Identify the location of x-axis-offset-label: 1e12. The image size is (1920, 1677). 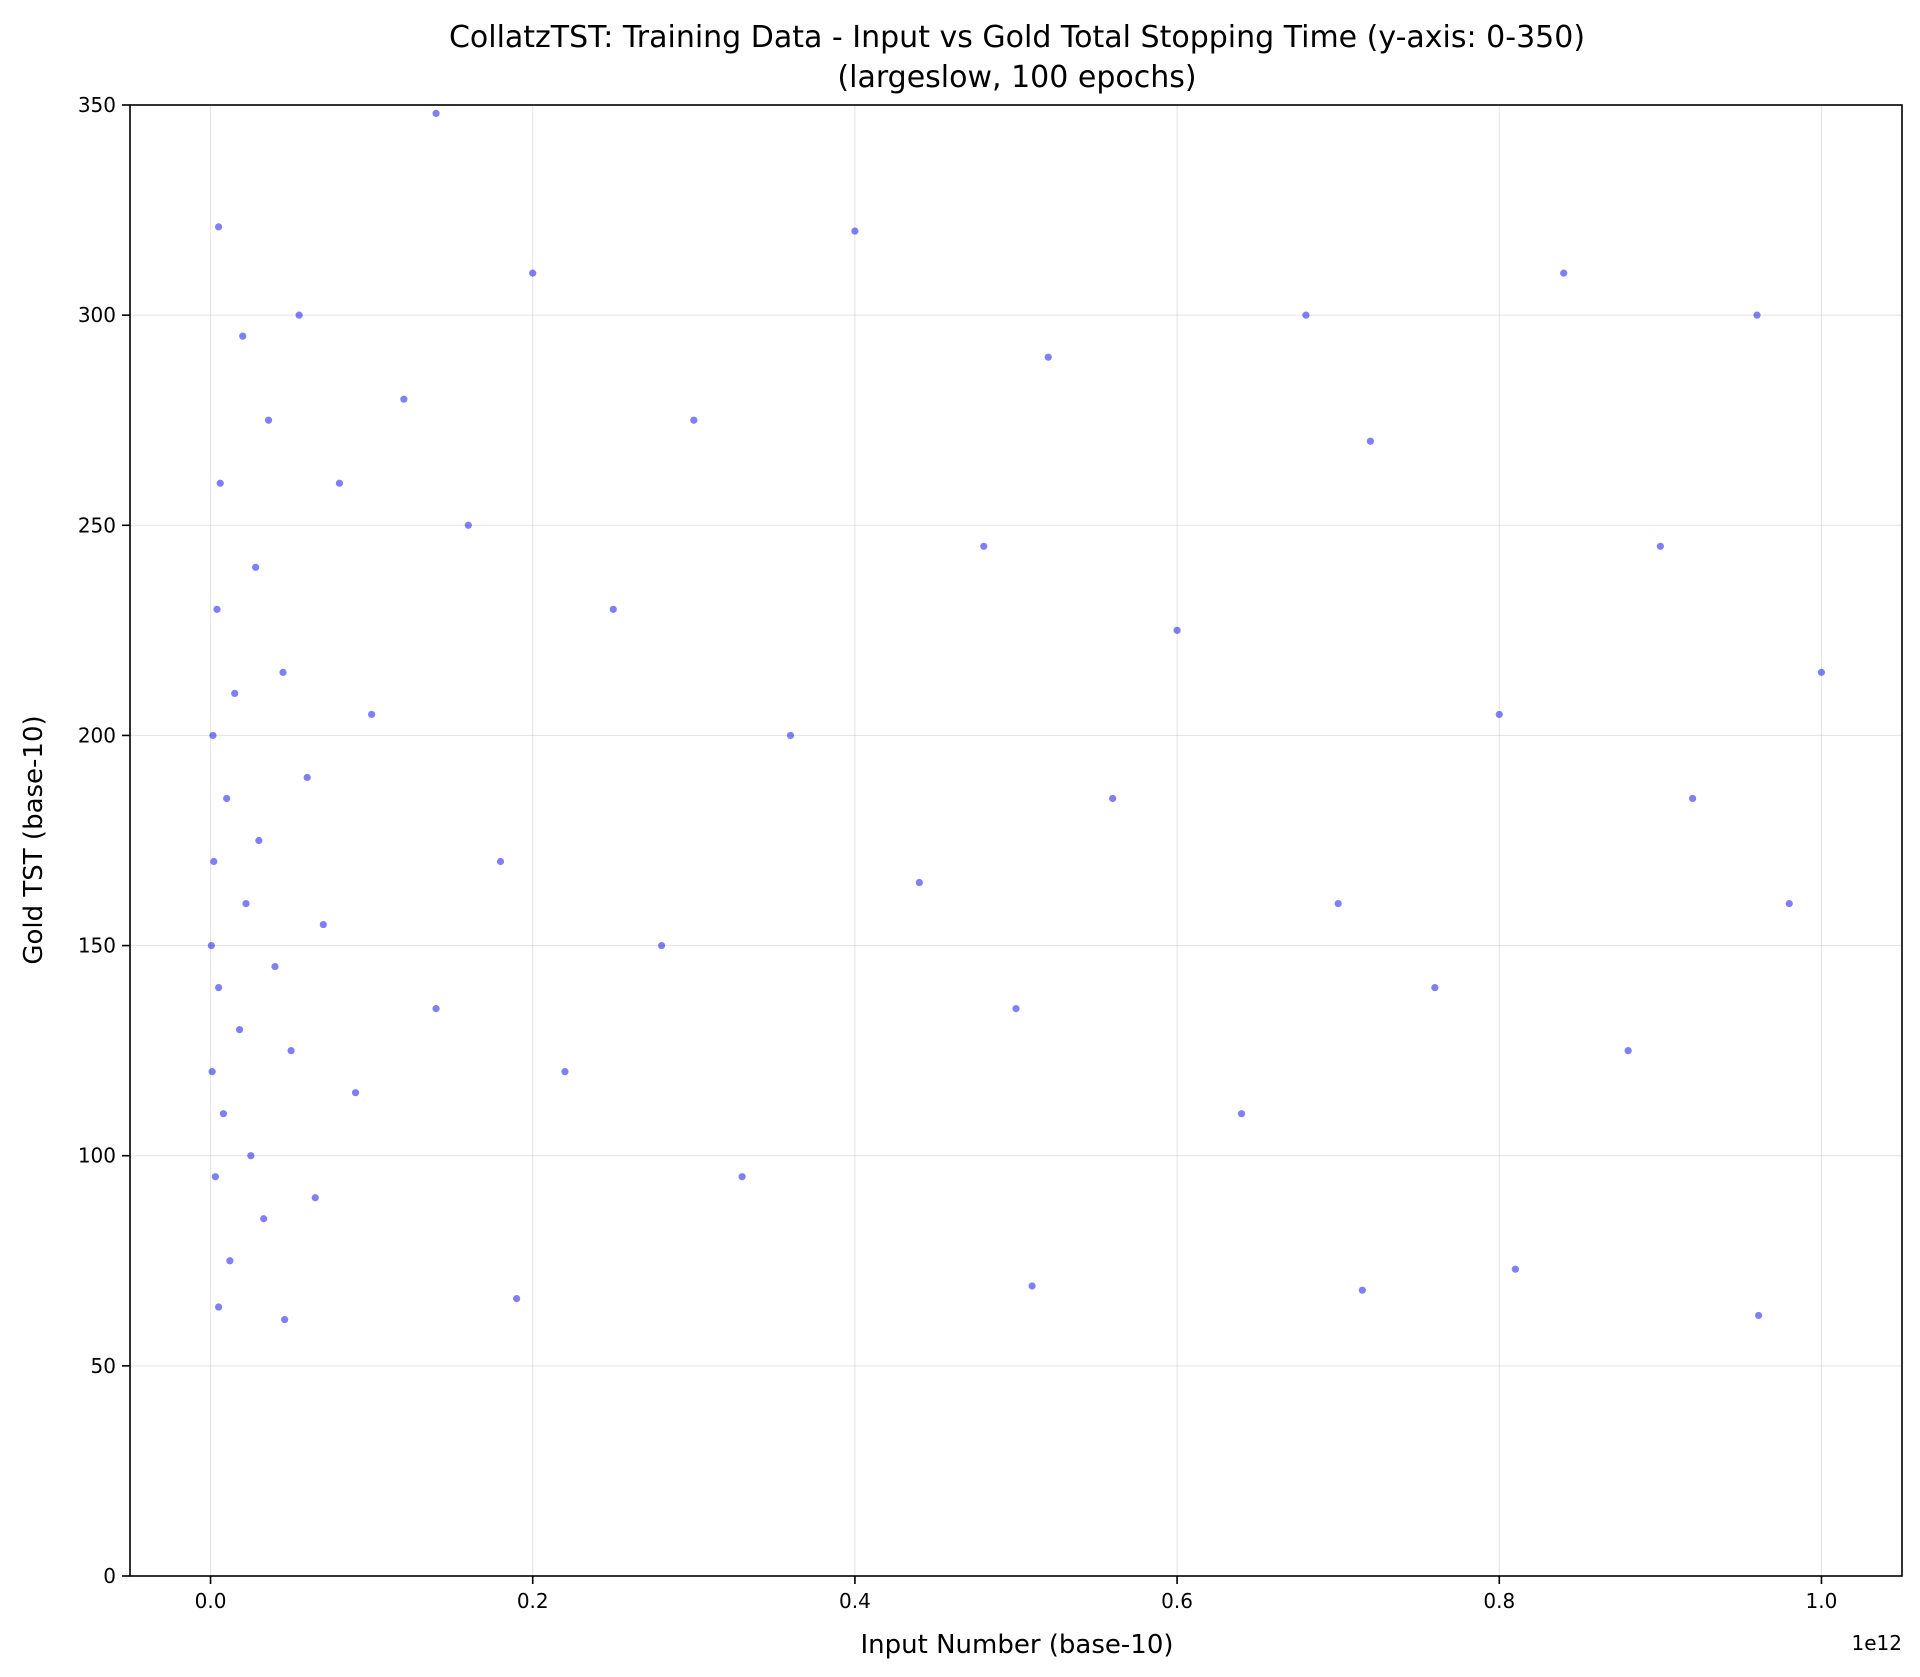
(1877, 1643).